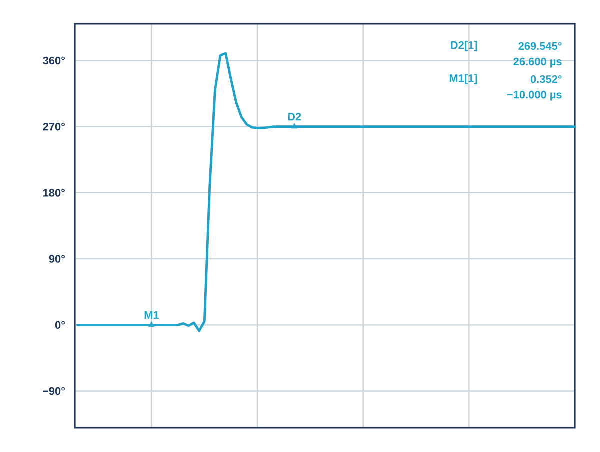 Image resolution: width=600 pixels, height=452 pixels. I want to click on series-label: M1, so click(152, 315).